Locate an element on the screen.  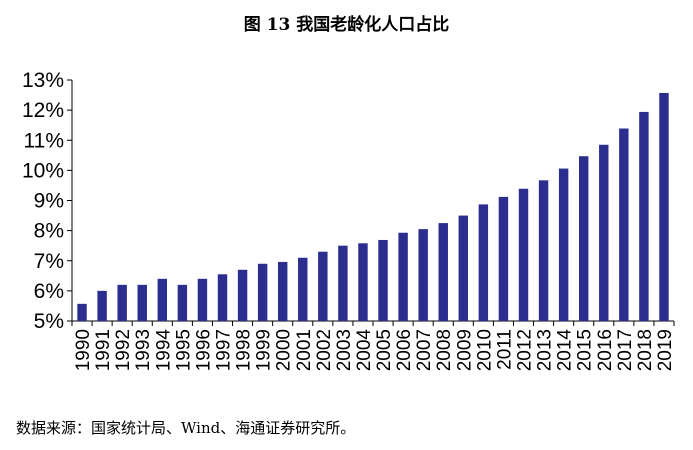
bar-1999 is located at coordinates (262, 292).